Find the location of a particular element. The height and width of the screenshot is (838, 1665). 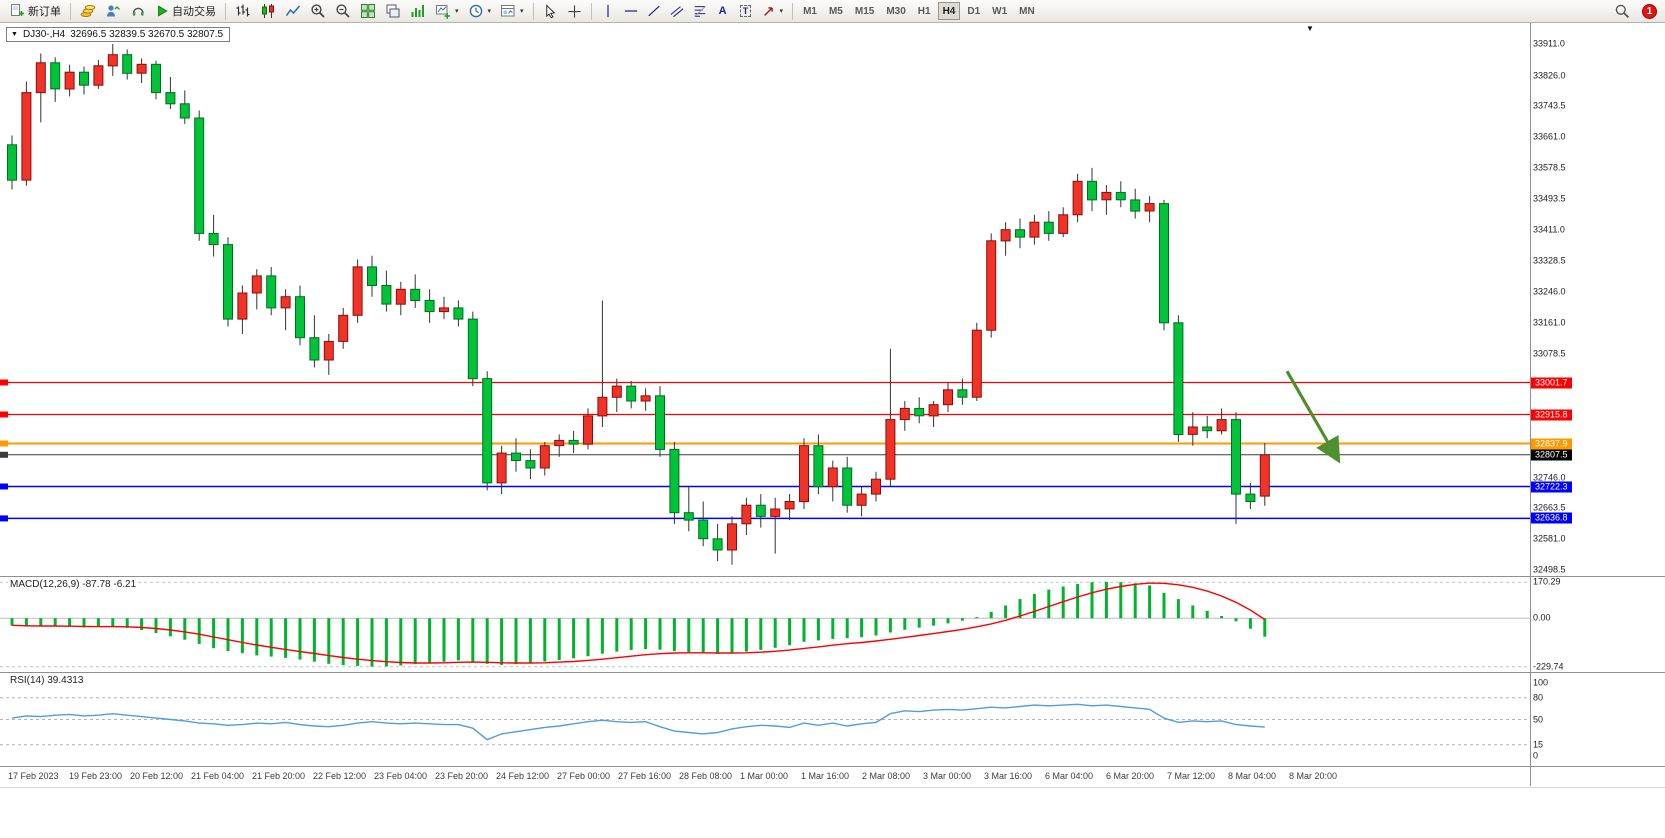

arrows-tool-button: ▾ is located at coordinates (773, 11).